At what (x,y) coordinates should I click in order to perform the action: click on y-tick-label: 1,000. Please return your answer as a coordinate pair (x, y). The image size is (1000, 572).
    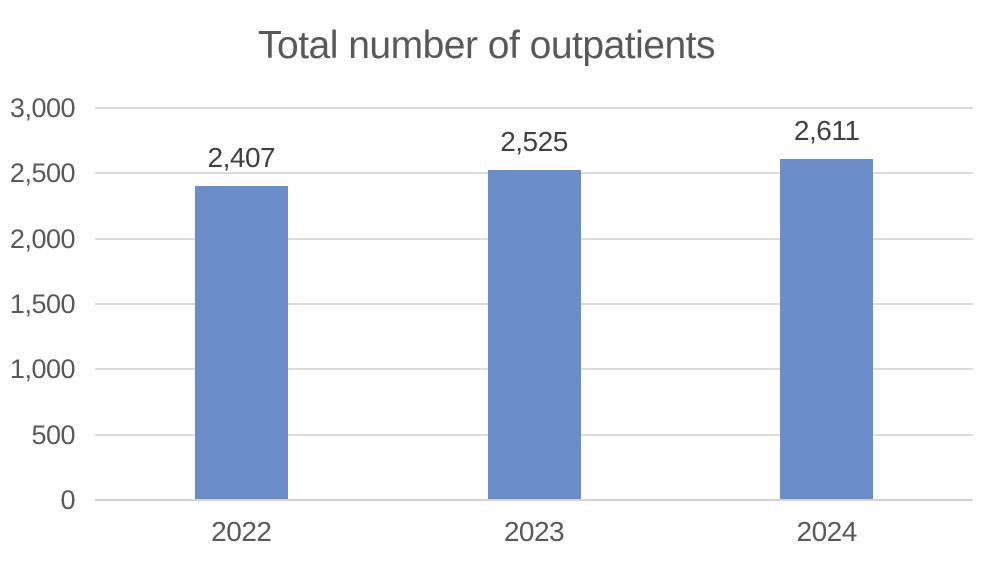
    Looking at the image, I should click on (42, 369).